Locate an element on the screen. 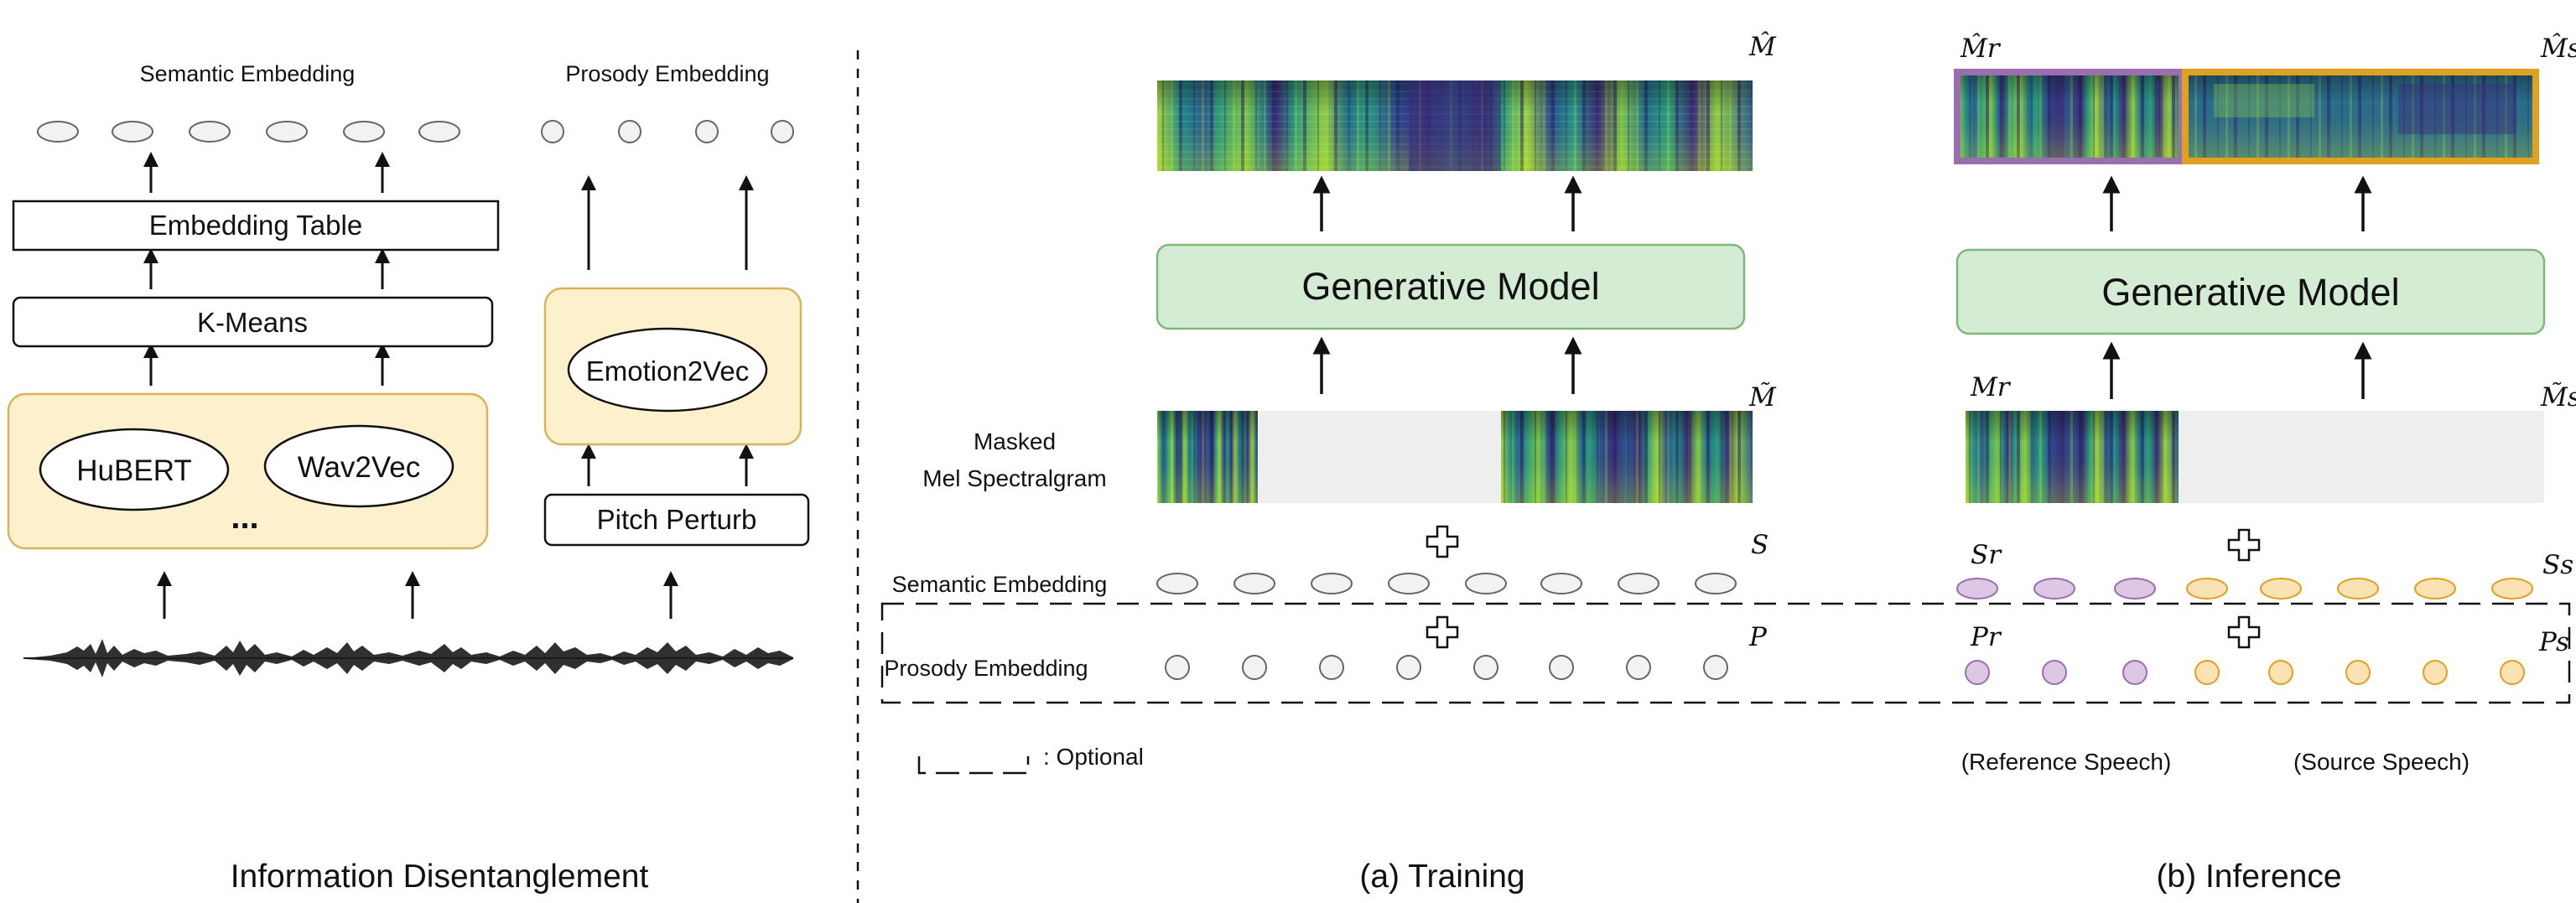  inference-masked-spectrogram is located at coordinates (2255, 457).